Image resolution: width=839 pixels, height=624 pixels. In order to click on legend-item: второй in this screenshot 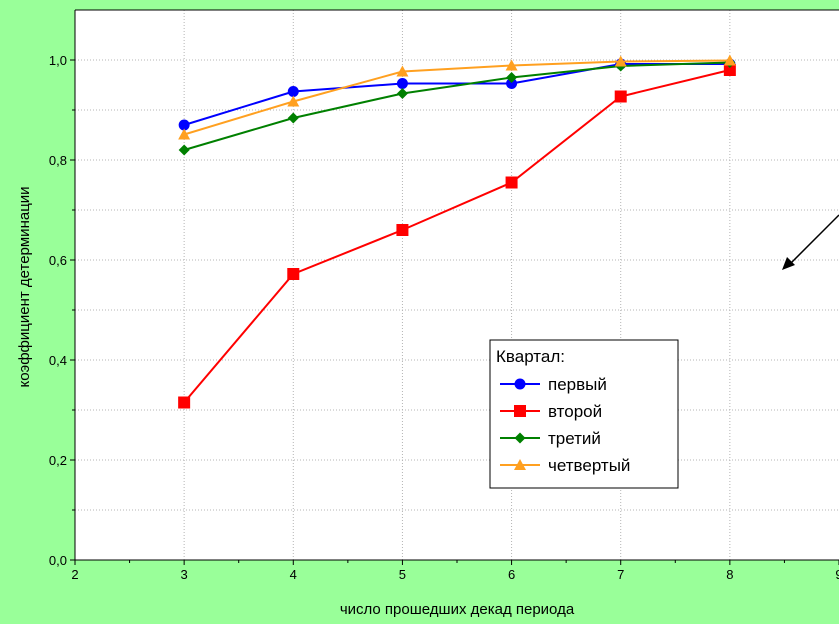, I will do `click(551, 411)`.